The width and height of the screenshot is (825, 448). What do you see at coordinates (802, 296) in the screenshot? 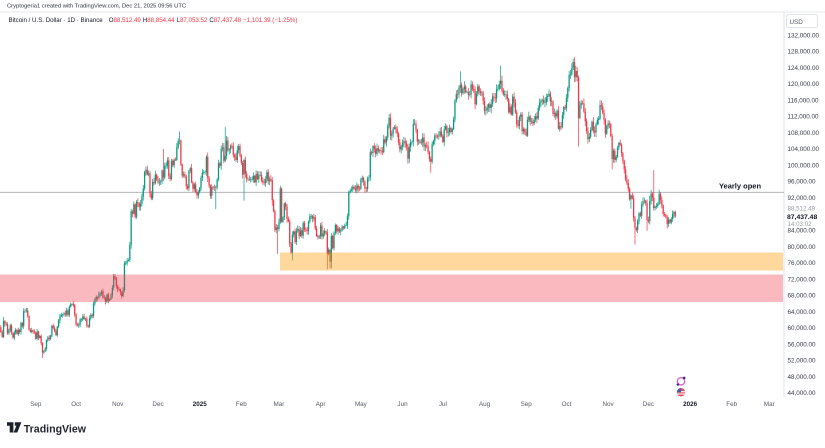
I see `svg-text: 68,000.00` at bounding box center [802, 296].